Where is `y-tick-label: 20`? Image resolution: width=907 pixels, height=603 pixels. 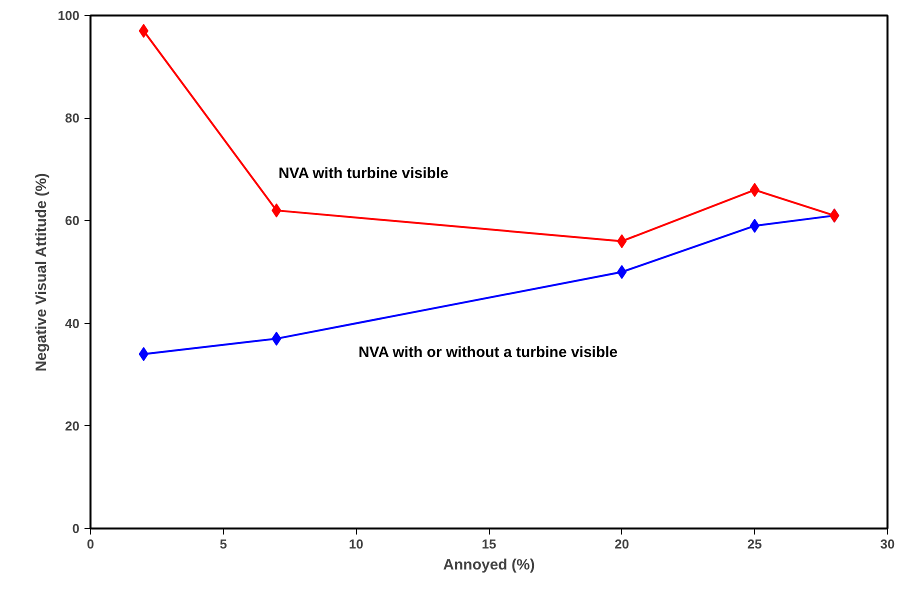 y-tick-label: 20 is located at coordinates (72, 426).